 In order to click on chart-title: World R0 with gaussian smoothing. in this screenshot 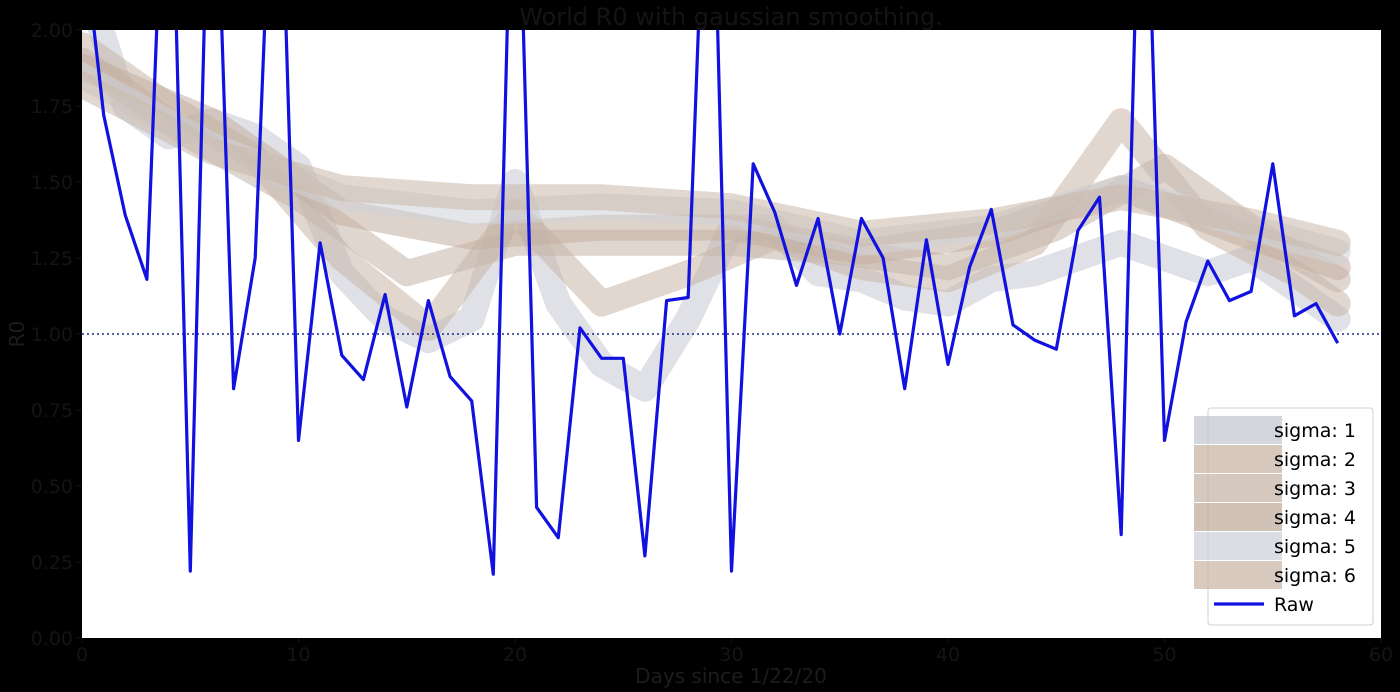, I will do `click(731, 17)`.